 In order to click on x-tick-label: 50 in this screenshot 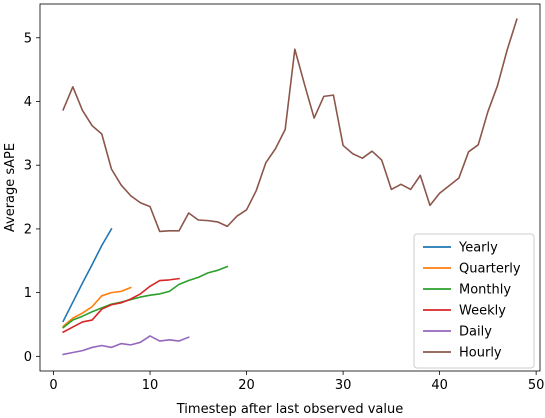, I will do `click(536, 385)`.